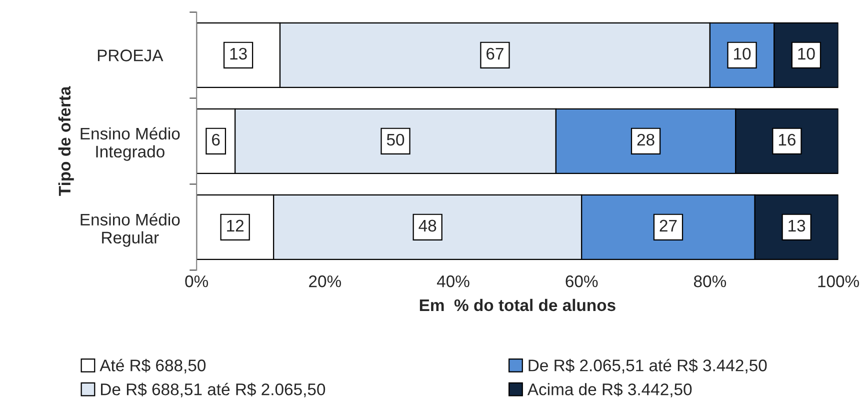  I want to click on y-tick-label: PROEJA, so click(131, 56).